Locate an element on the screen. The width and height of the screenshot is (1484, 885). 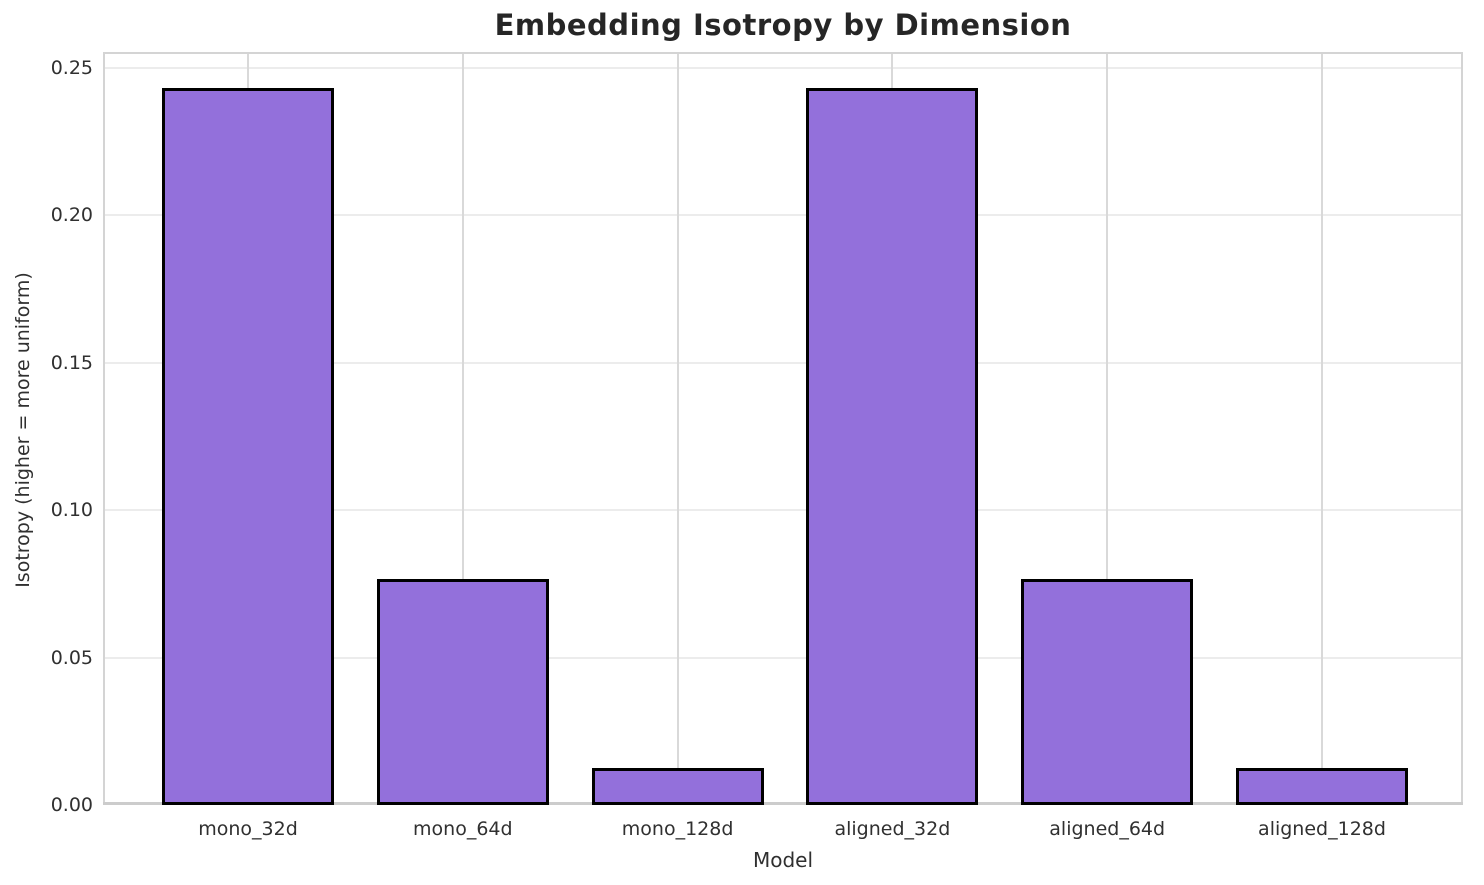
y-tick-label: 0.15 is located at coordinates (71, 362).